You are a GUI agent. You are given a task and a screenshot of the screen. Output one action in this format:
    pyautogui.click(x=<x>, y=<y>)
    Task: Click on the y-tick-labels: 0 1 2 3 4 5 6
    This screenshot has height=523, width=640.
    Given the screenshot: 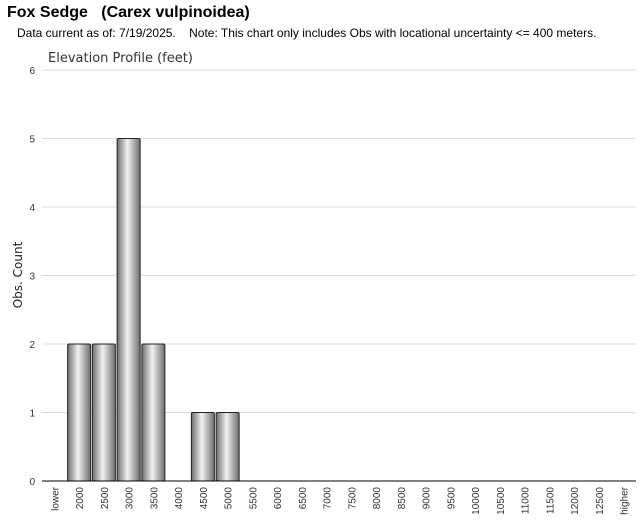 What is the action you would take?
    pyautogui.click(x=32, y=277)
    